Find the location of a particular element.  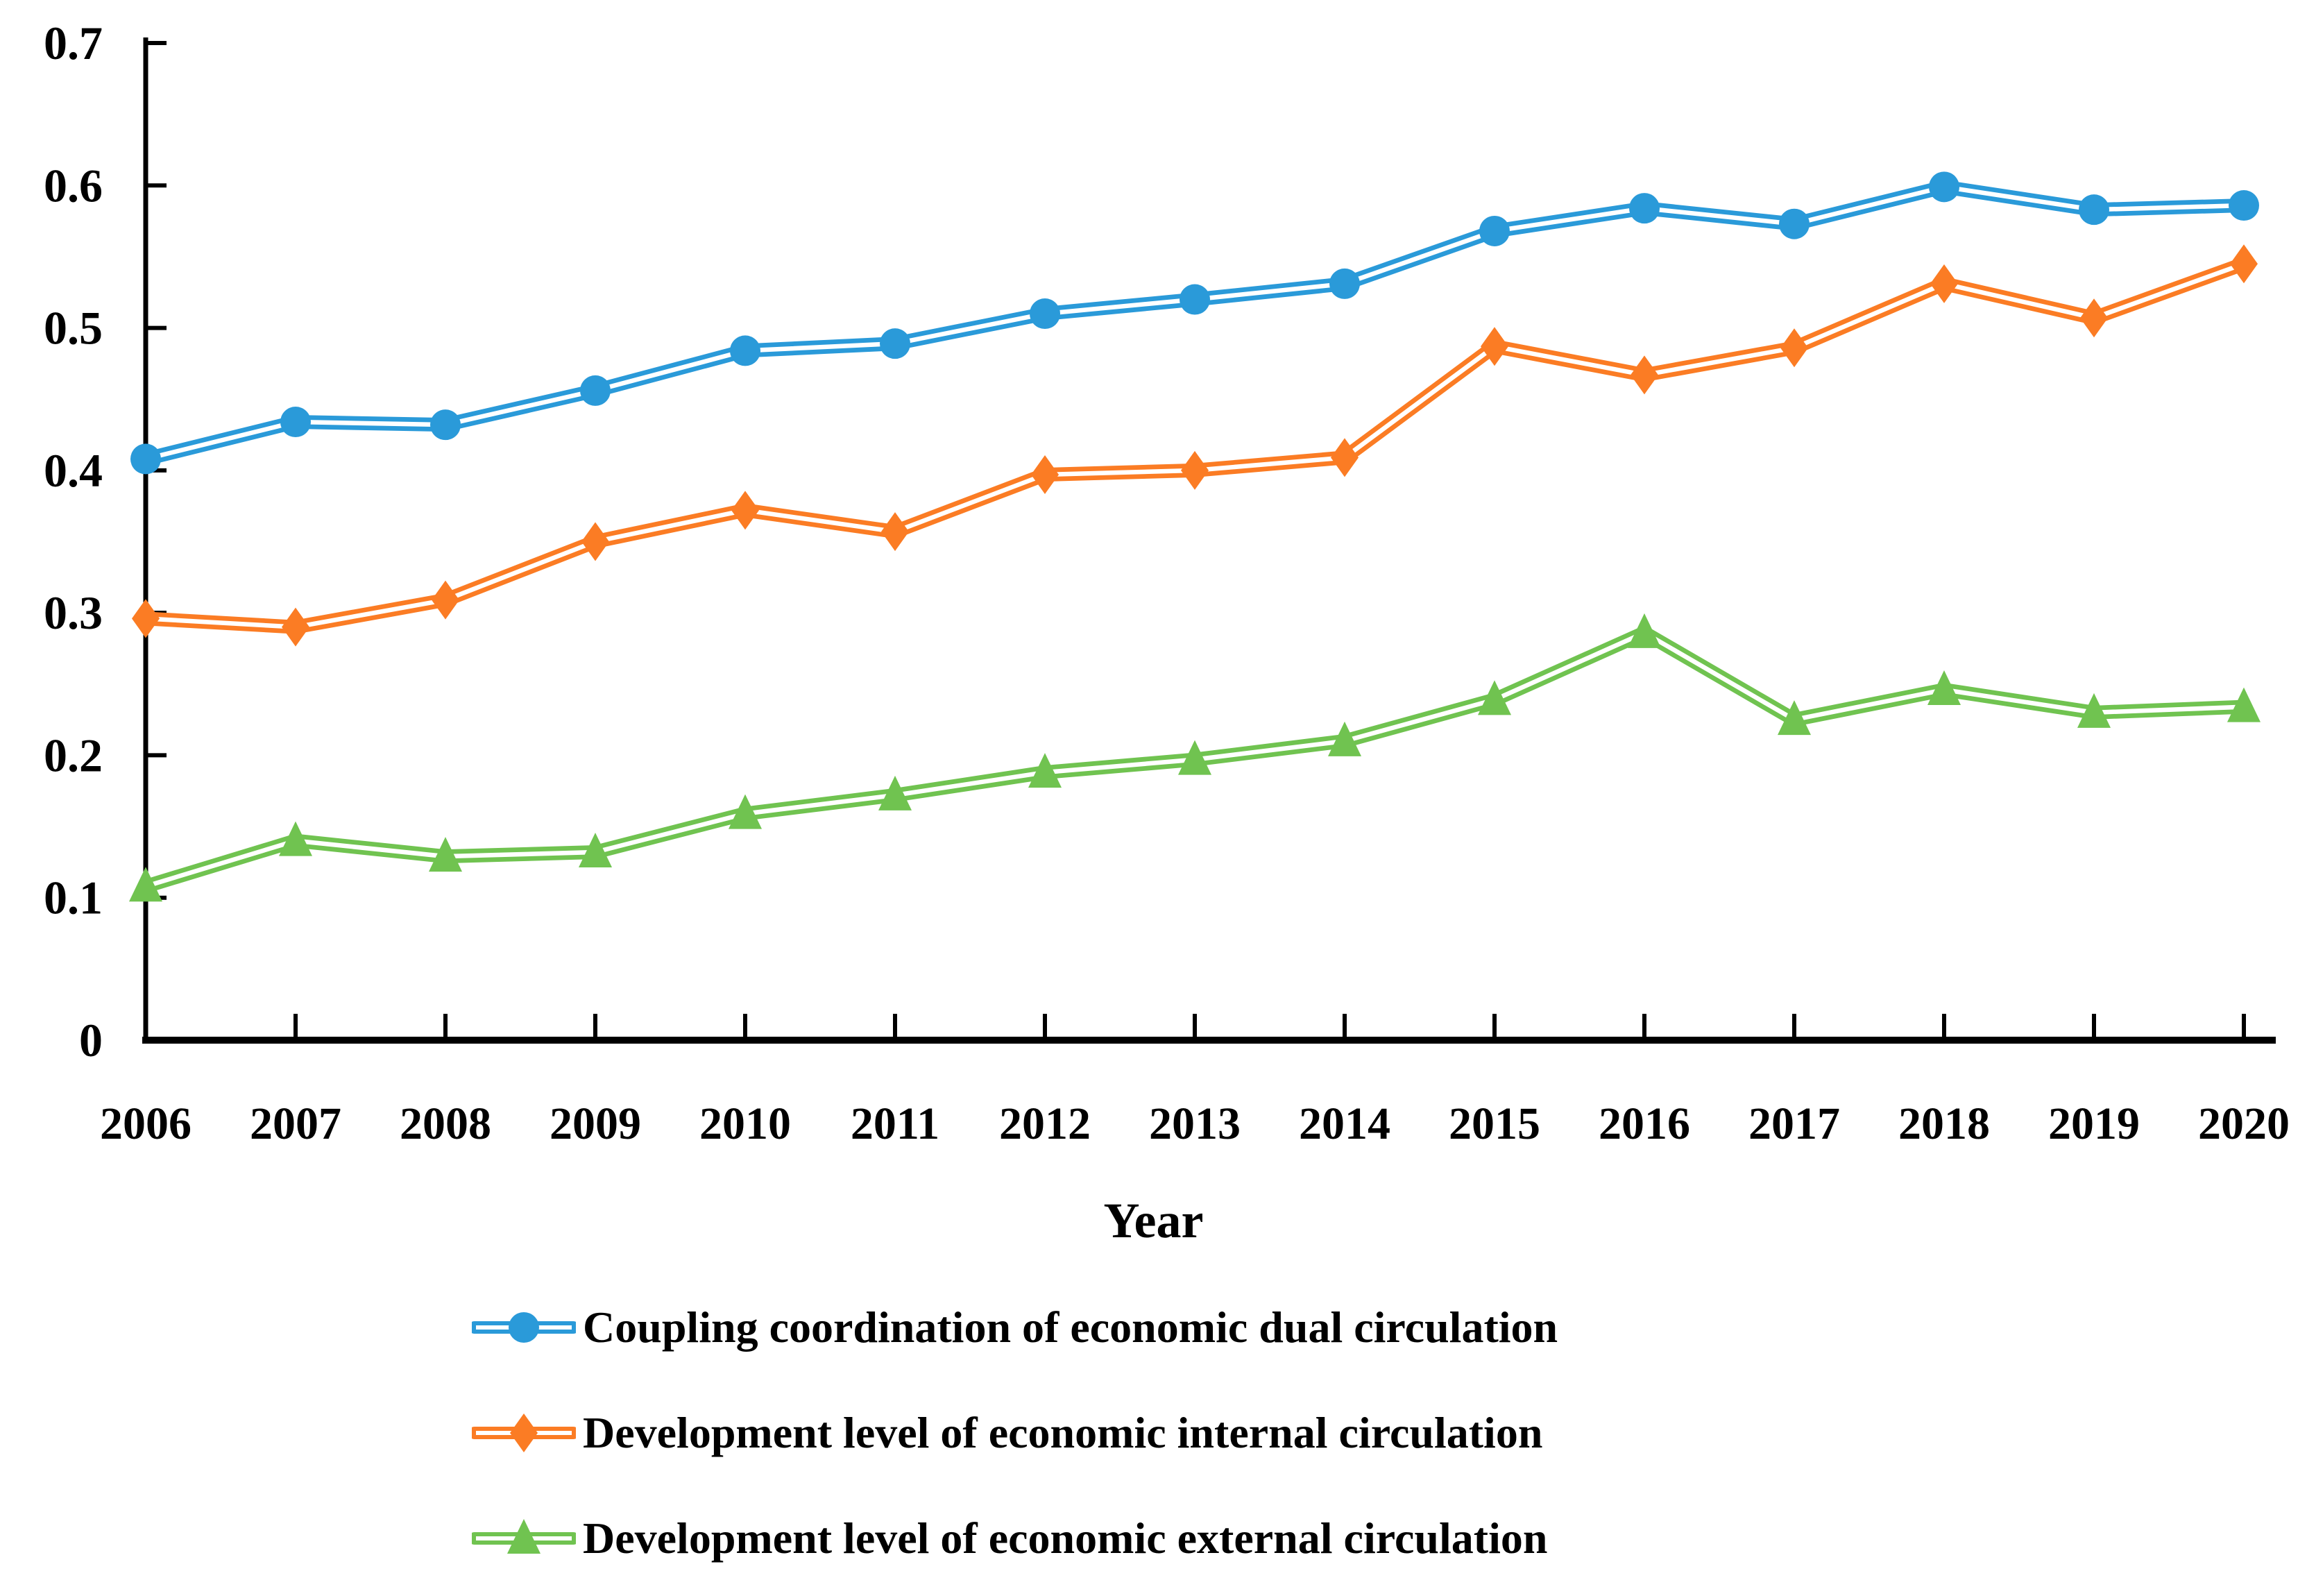

x-tick-label: 2010 is located at coordinates (745, 1123).